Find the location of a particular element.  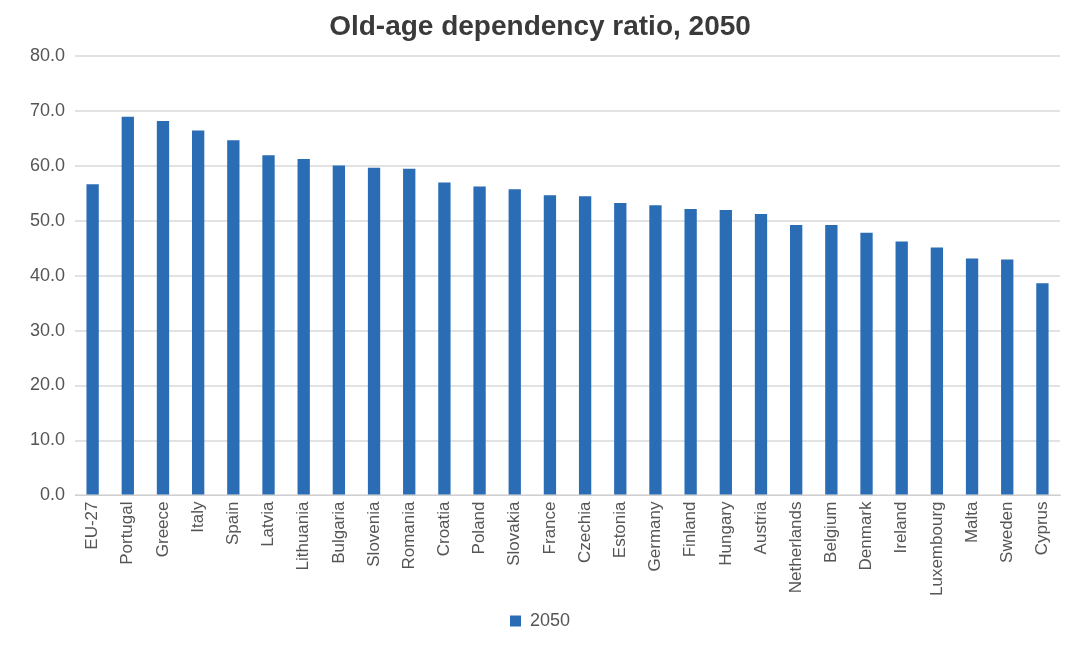

y-tick-label: 70.0 is located at coordinates (47, 109).